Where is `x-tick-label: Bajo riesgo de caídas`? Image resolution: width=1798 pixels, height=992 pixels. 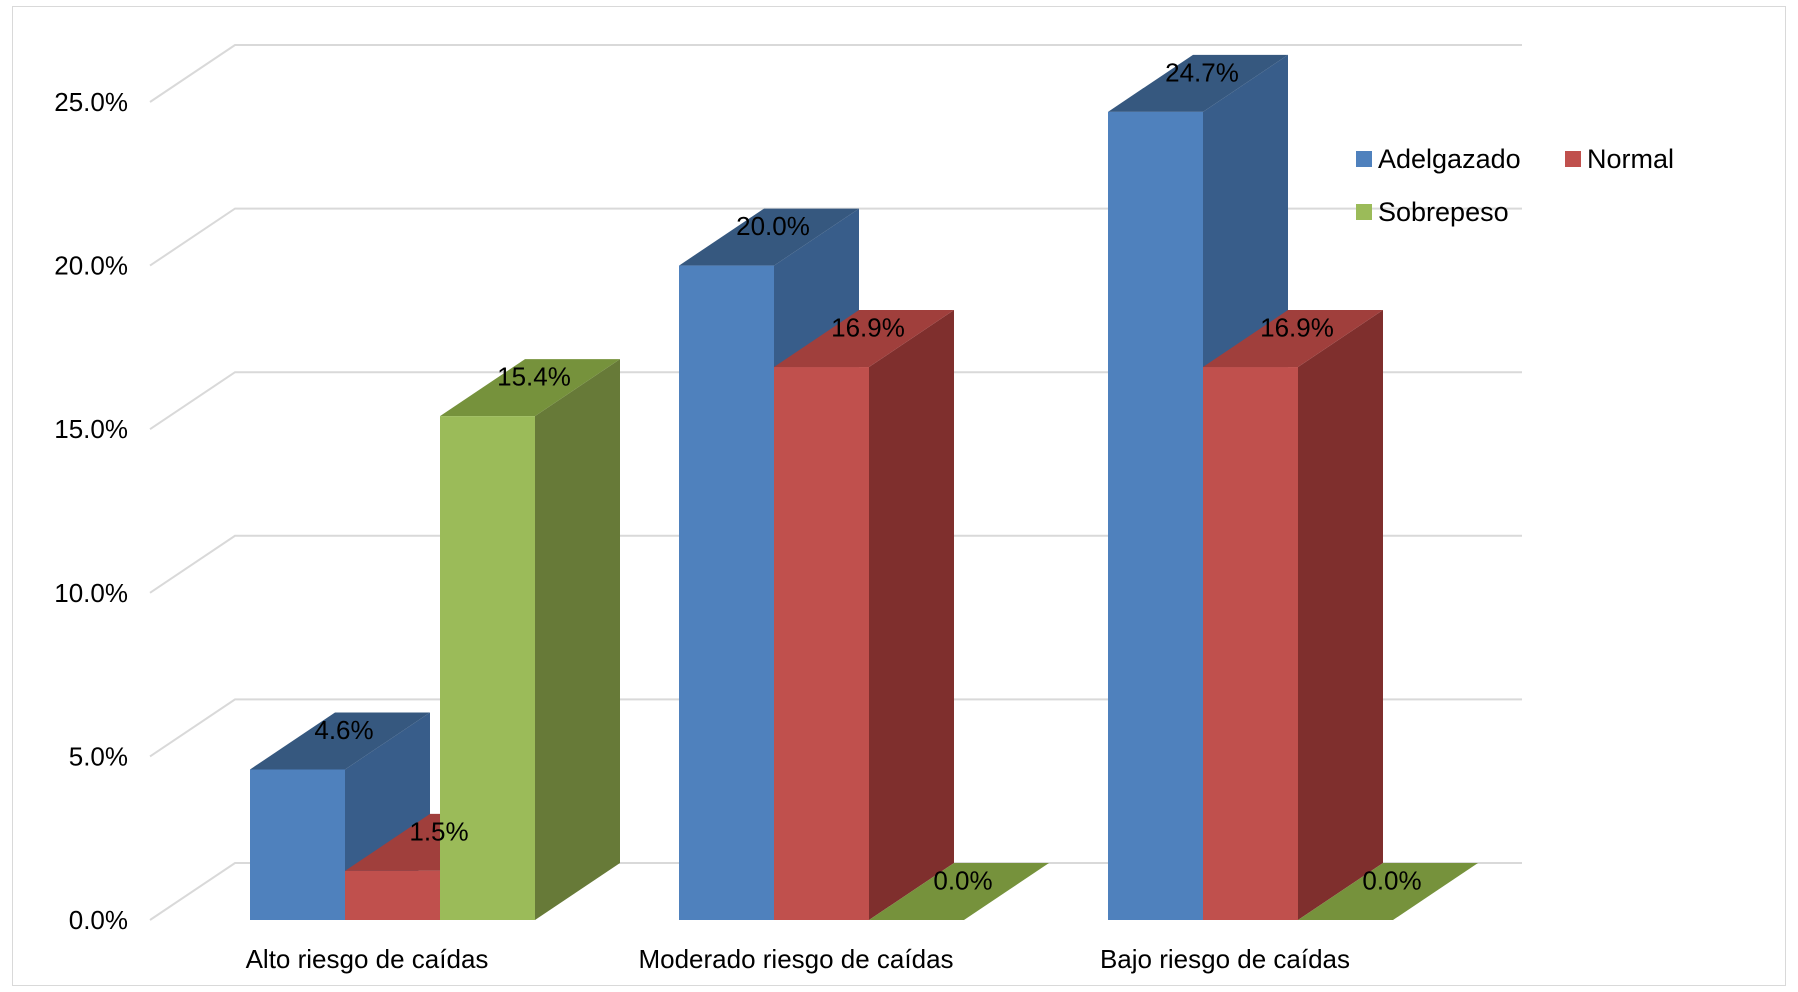
x-tick-label: Bajo riesgo de caídas is located at coordinates (1225, 959).